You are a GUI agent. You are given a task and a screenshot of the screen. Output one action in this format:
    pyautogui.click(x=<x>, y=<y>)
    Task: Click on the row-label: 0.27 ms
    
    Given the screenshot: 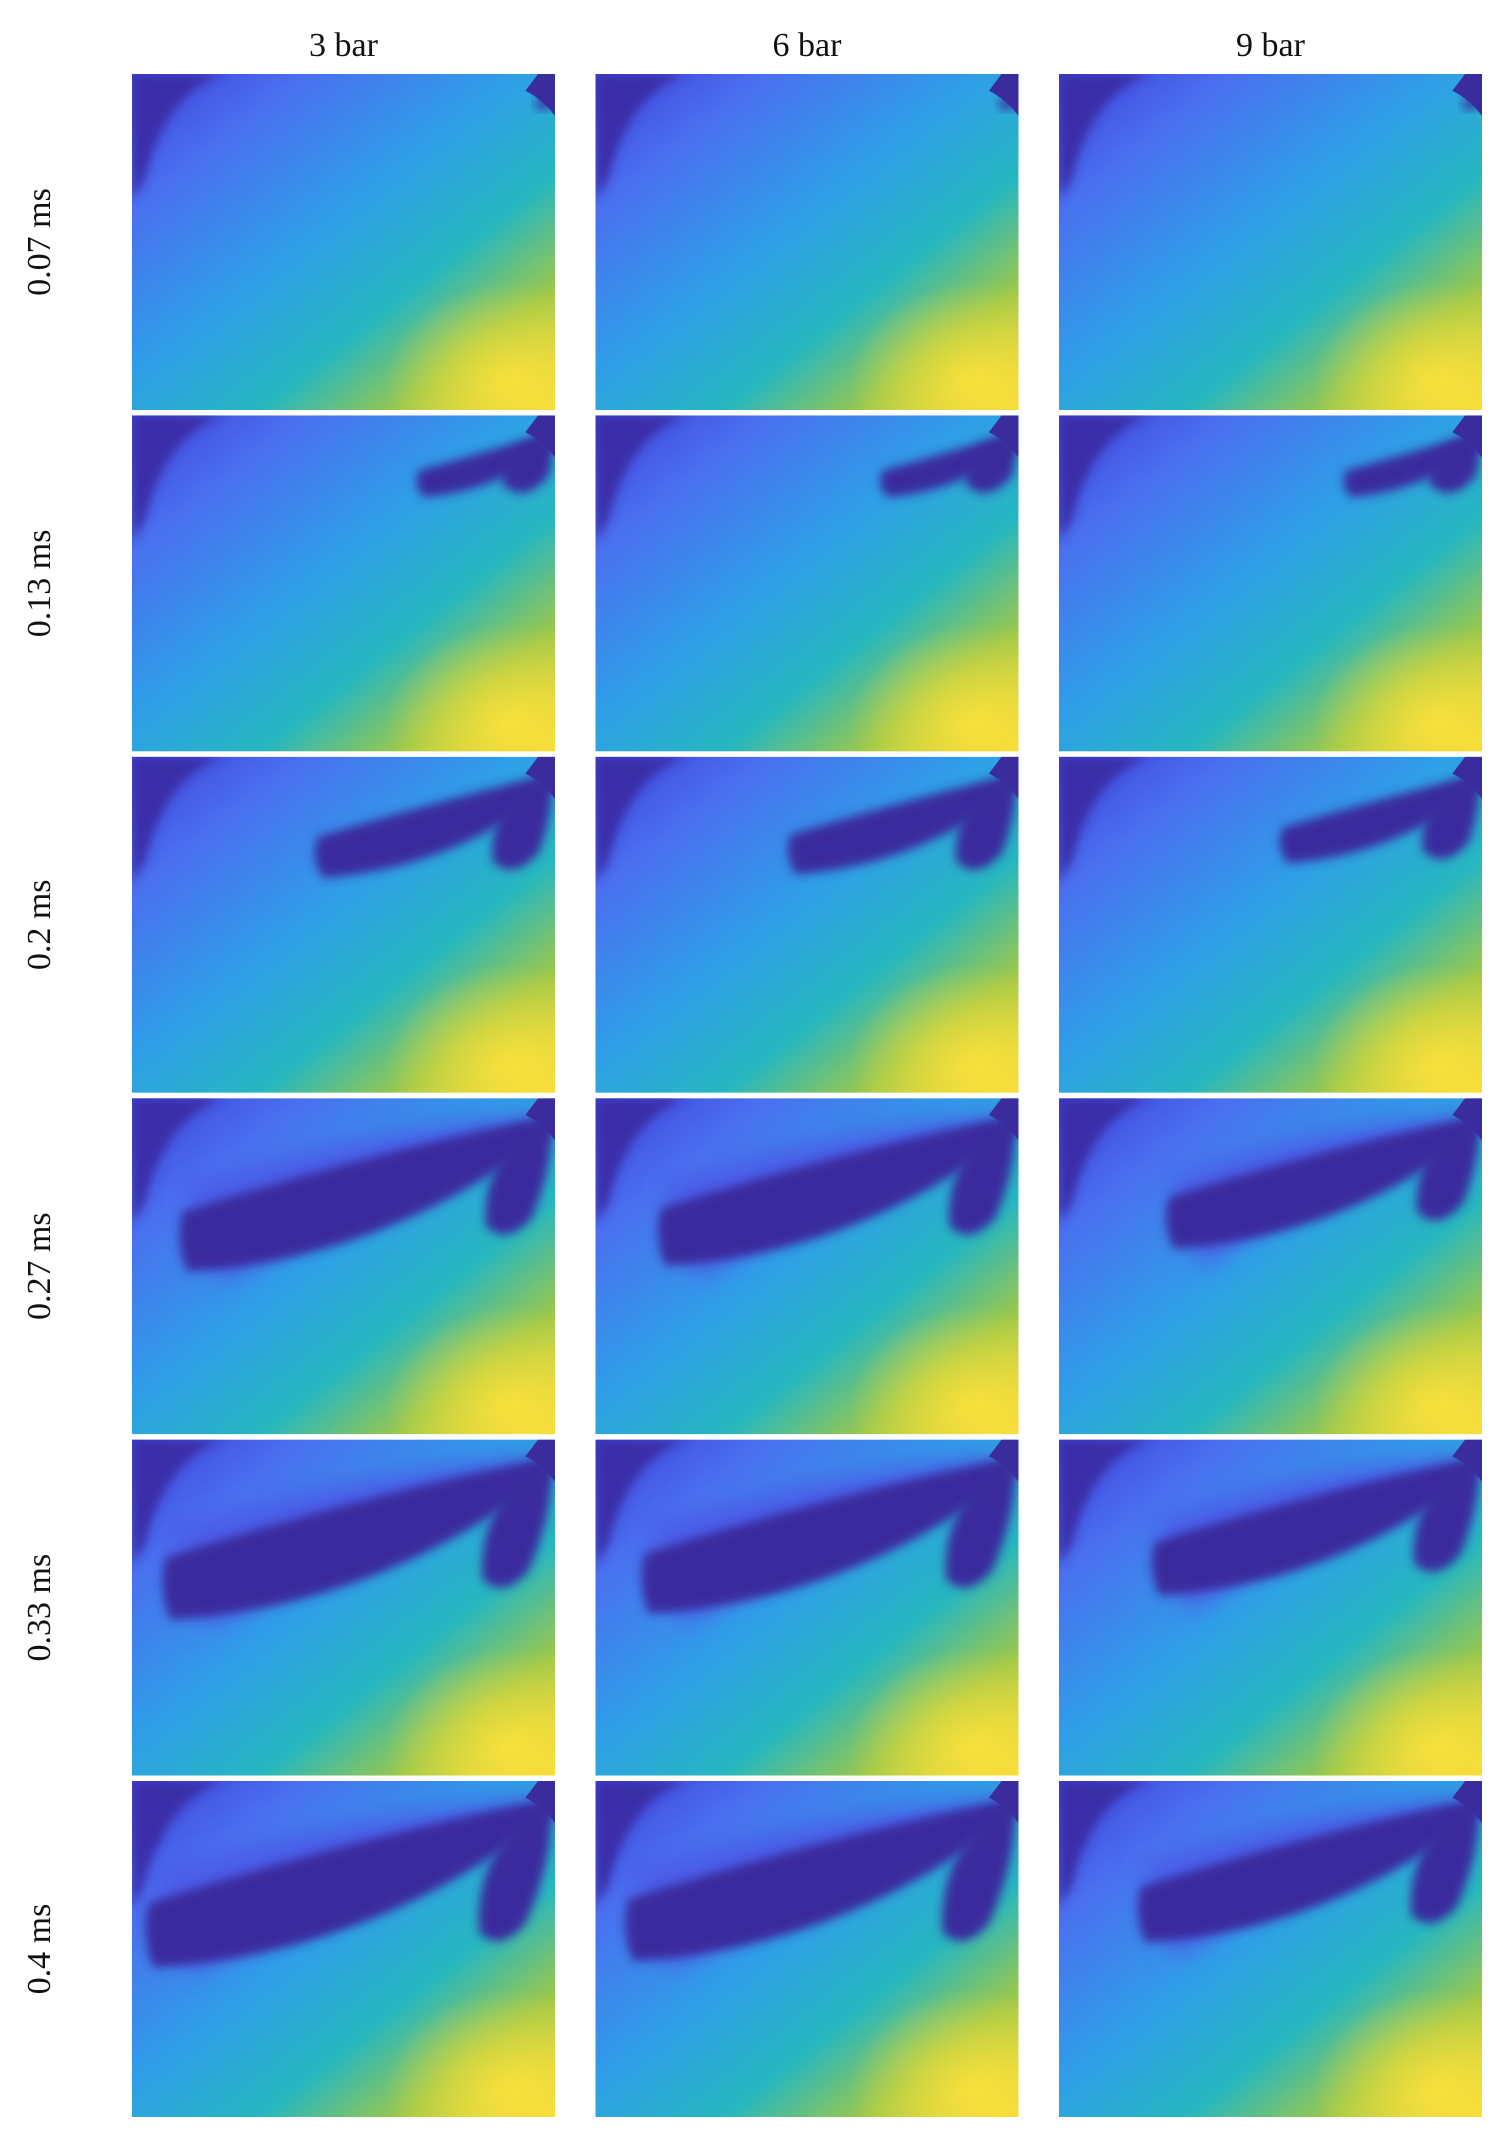 What is the action you would take?
    pyautogui.click(x=39, y=1266)
    